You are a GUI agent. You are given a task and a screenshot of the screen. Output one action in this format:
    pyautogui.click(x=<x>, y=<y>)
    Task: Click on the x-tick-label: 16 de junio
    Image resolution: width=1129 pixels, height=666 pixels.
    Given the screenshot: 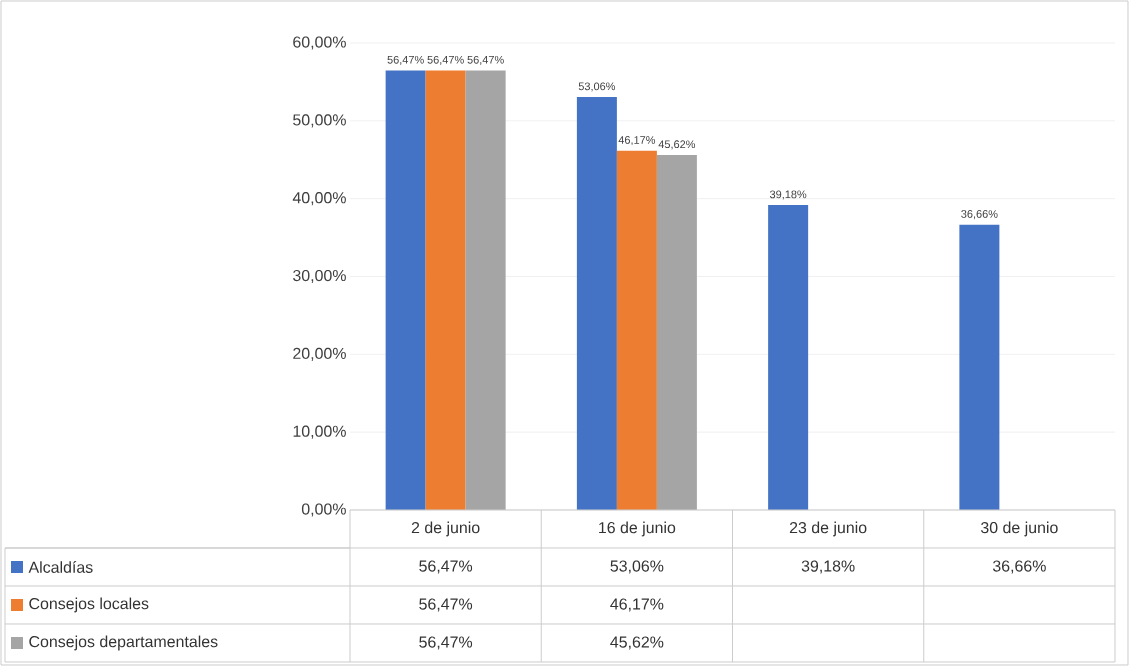 What is the action you would take?
    pyautogui.click(x=637, y=529)
    